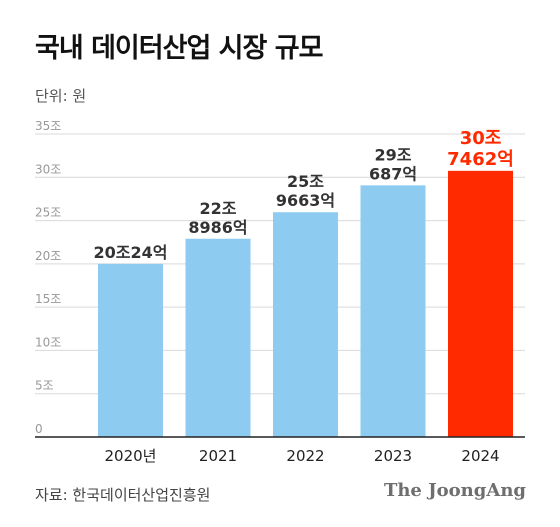 This screenshot has width=560, height=527. Describe the element at coordinates (123, 495) in the screenshot. I see `source-label: 자료: 한국데이터산업진흥원` at that location.